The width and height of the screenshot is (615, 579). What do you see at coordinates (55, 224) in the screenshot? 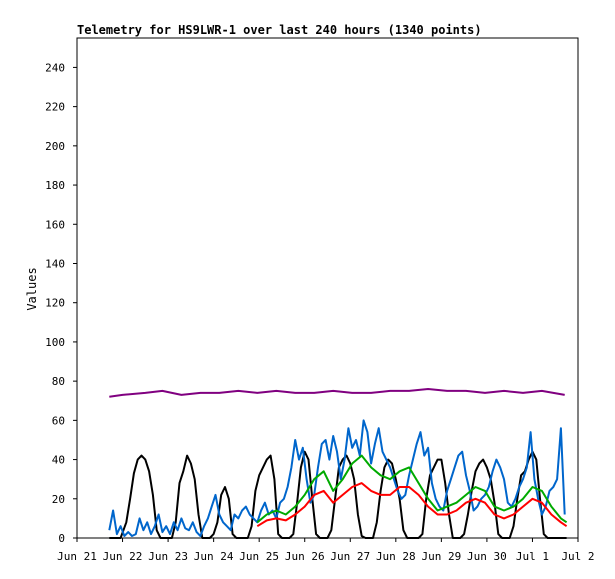
I see `y-tick-label: 160` at bounding box center [55, 224].